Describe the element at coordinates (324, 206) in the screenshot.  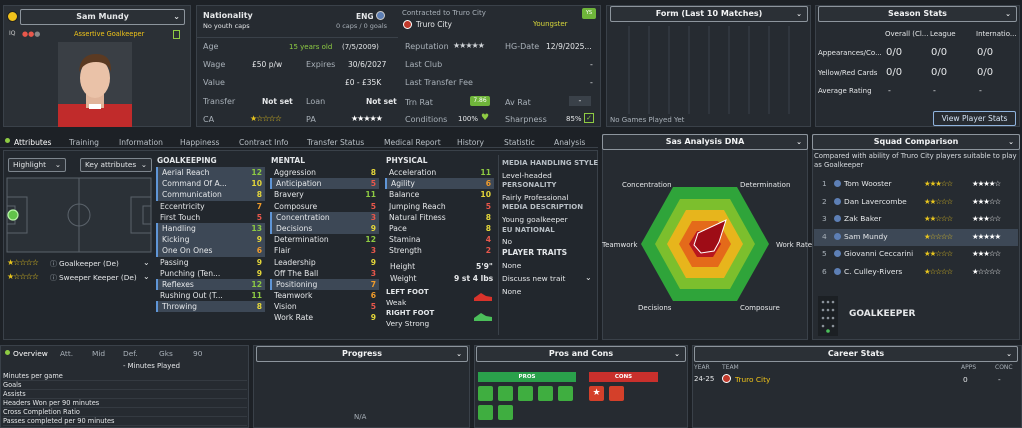
I see `attribute-row: Composure 5` at that location.